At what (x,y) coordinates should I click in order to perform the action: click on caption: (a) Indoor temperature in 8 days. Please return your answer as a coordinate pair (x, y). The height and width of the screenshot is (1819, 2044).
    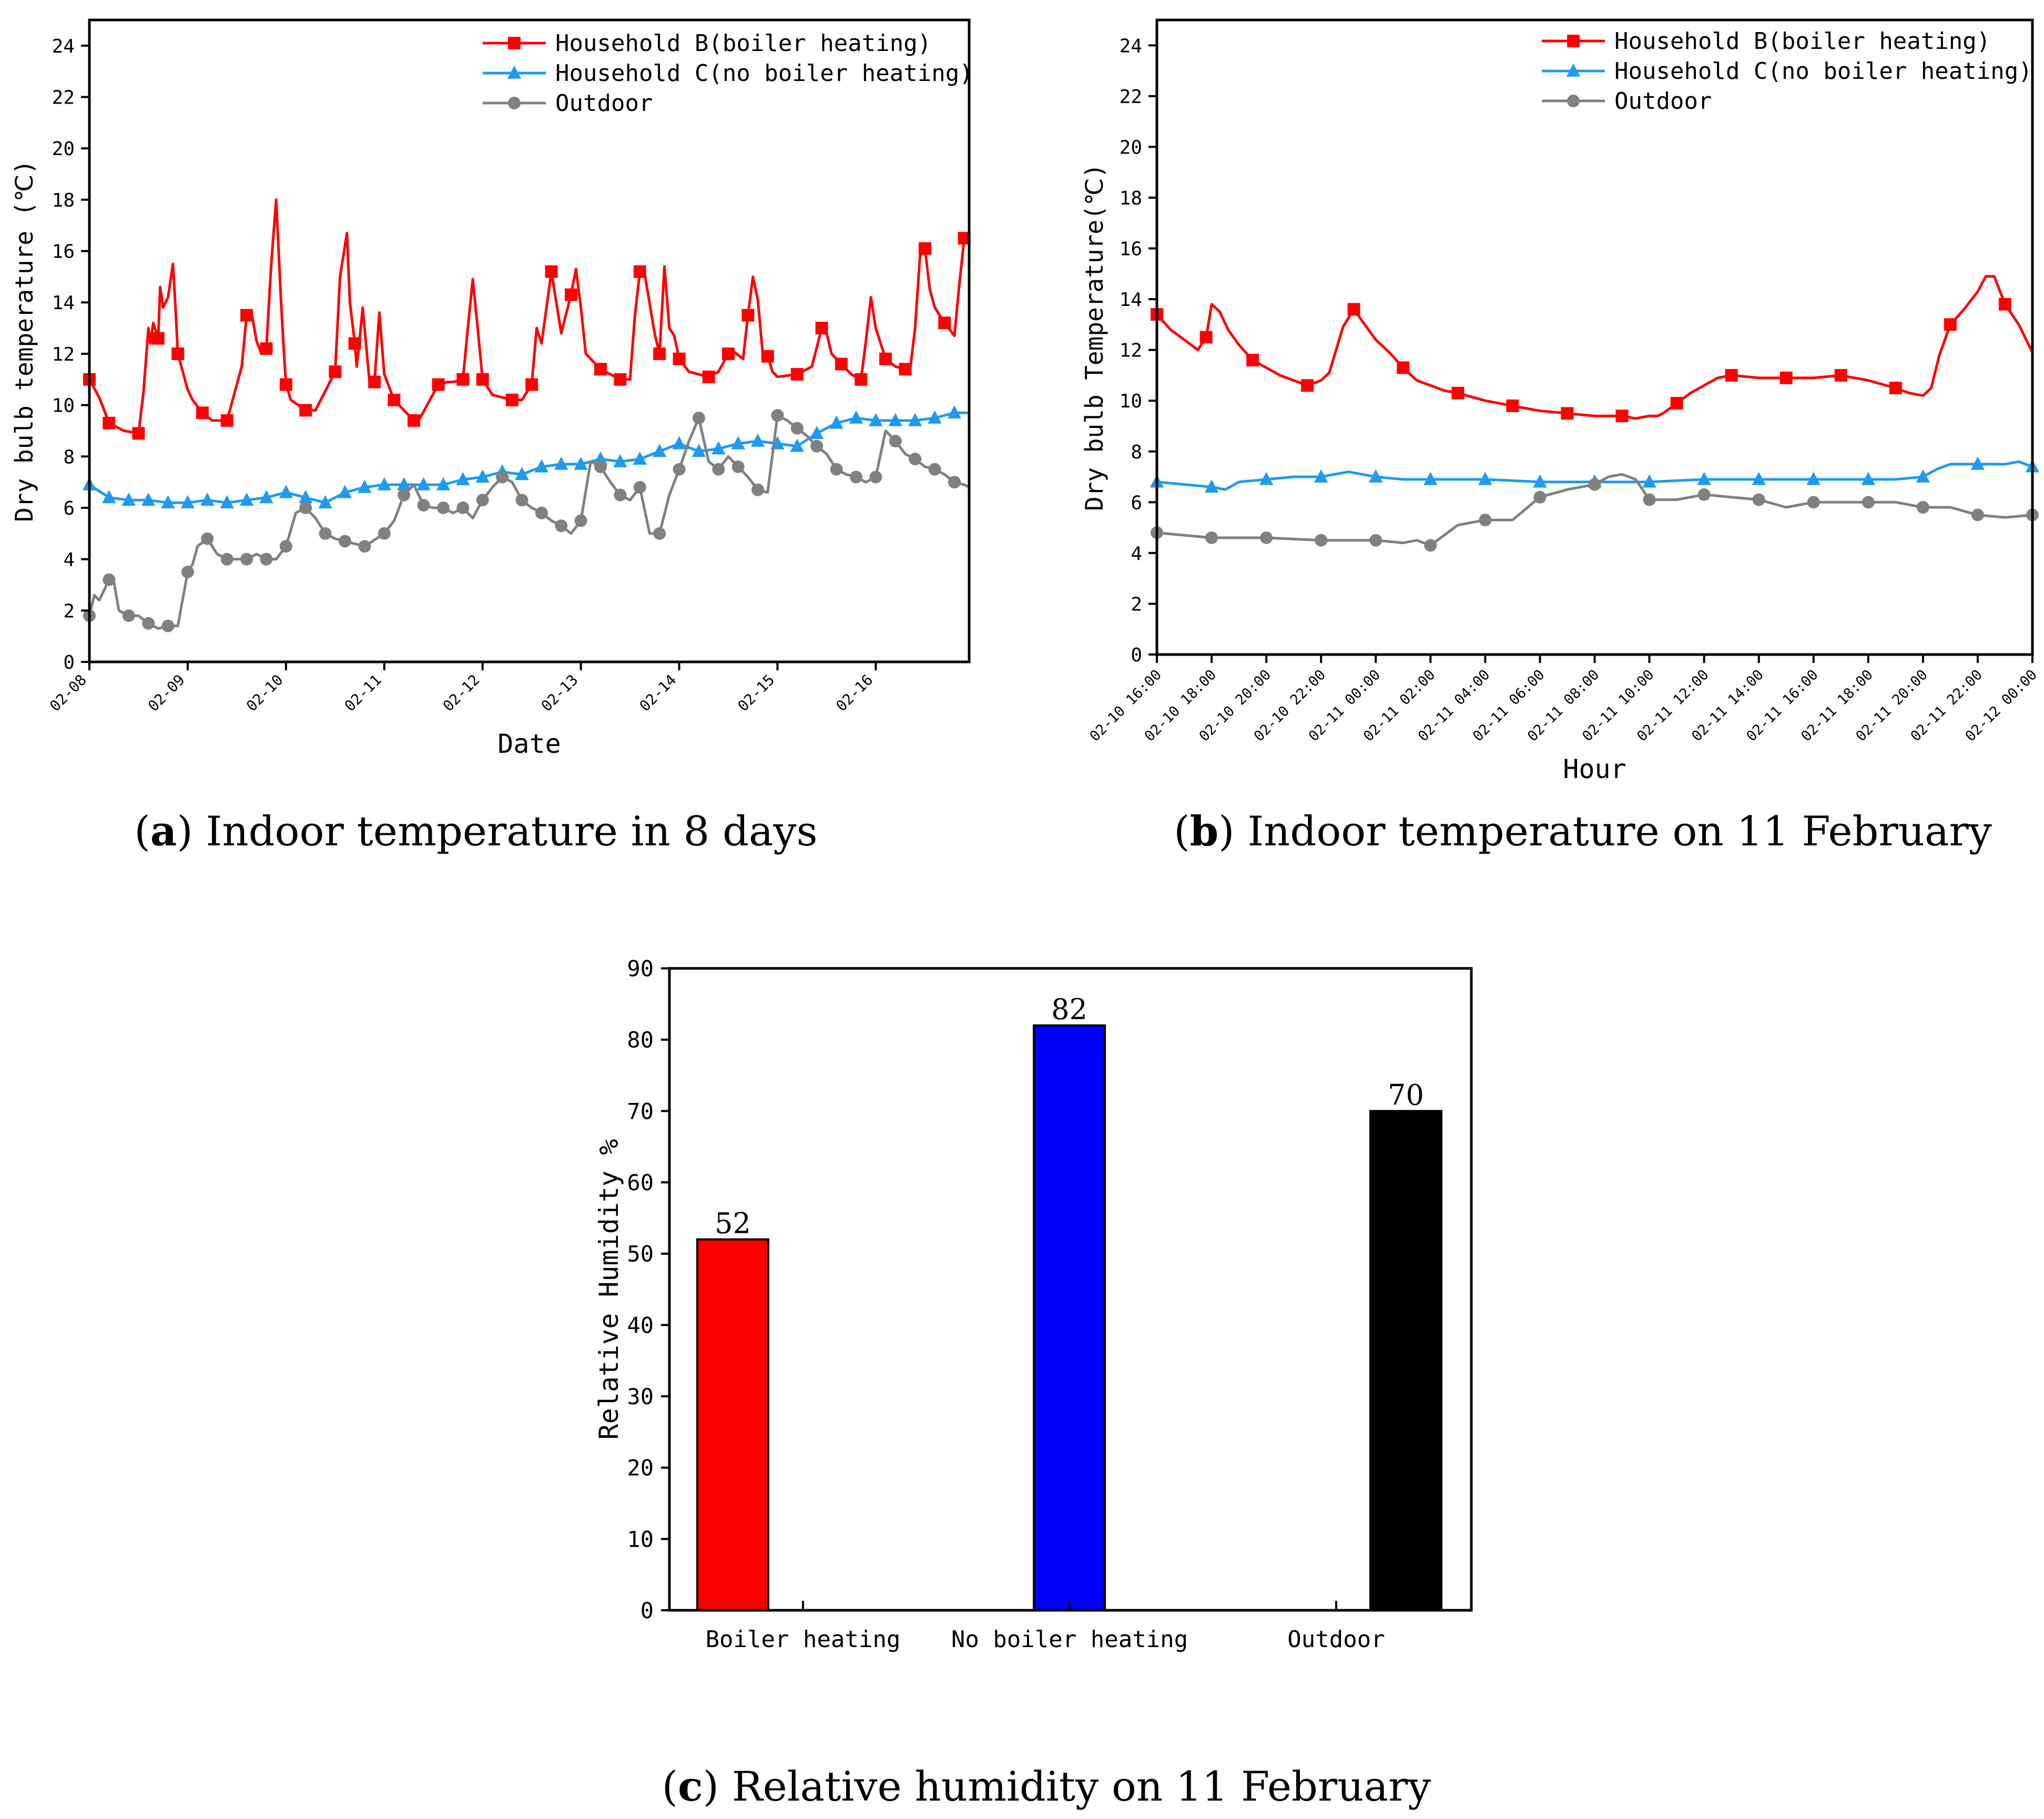
    Looking at the image, I should click on (475, 831).